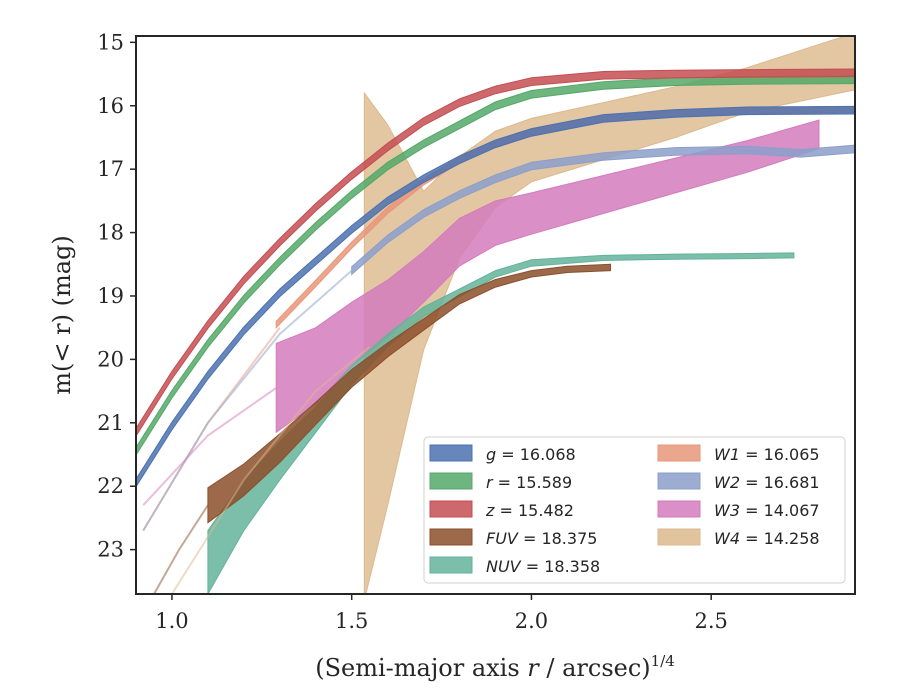  What do you see at coordinates (767, 454) in the screenshot?
I see `legend-label-w1: W1 = 16.065` at bounding box center [767, 454].